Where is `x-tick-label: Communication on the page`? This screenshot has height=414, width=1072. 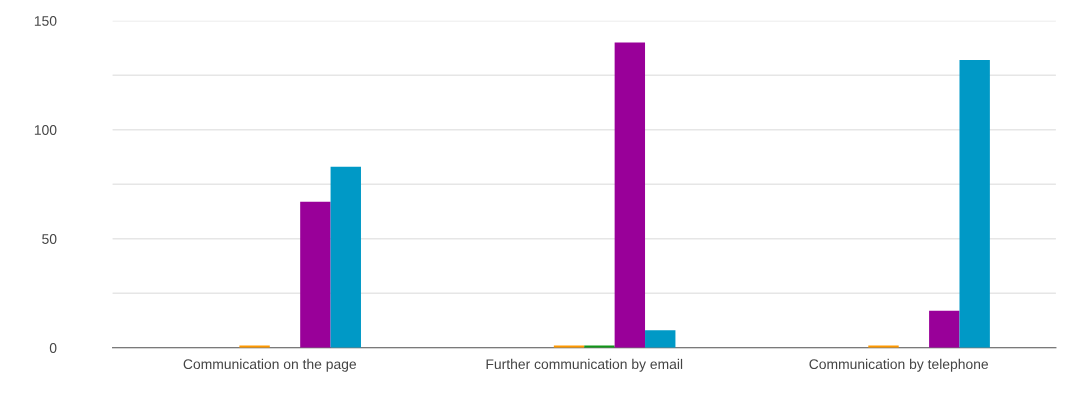
x-tick-label: Communication on the page is located at coordinates (270, 365).